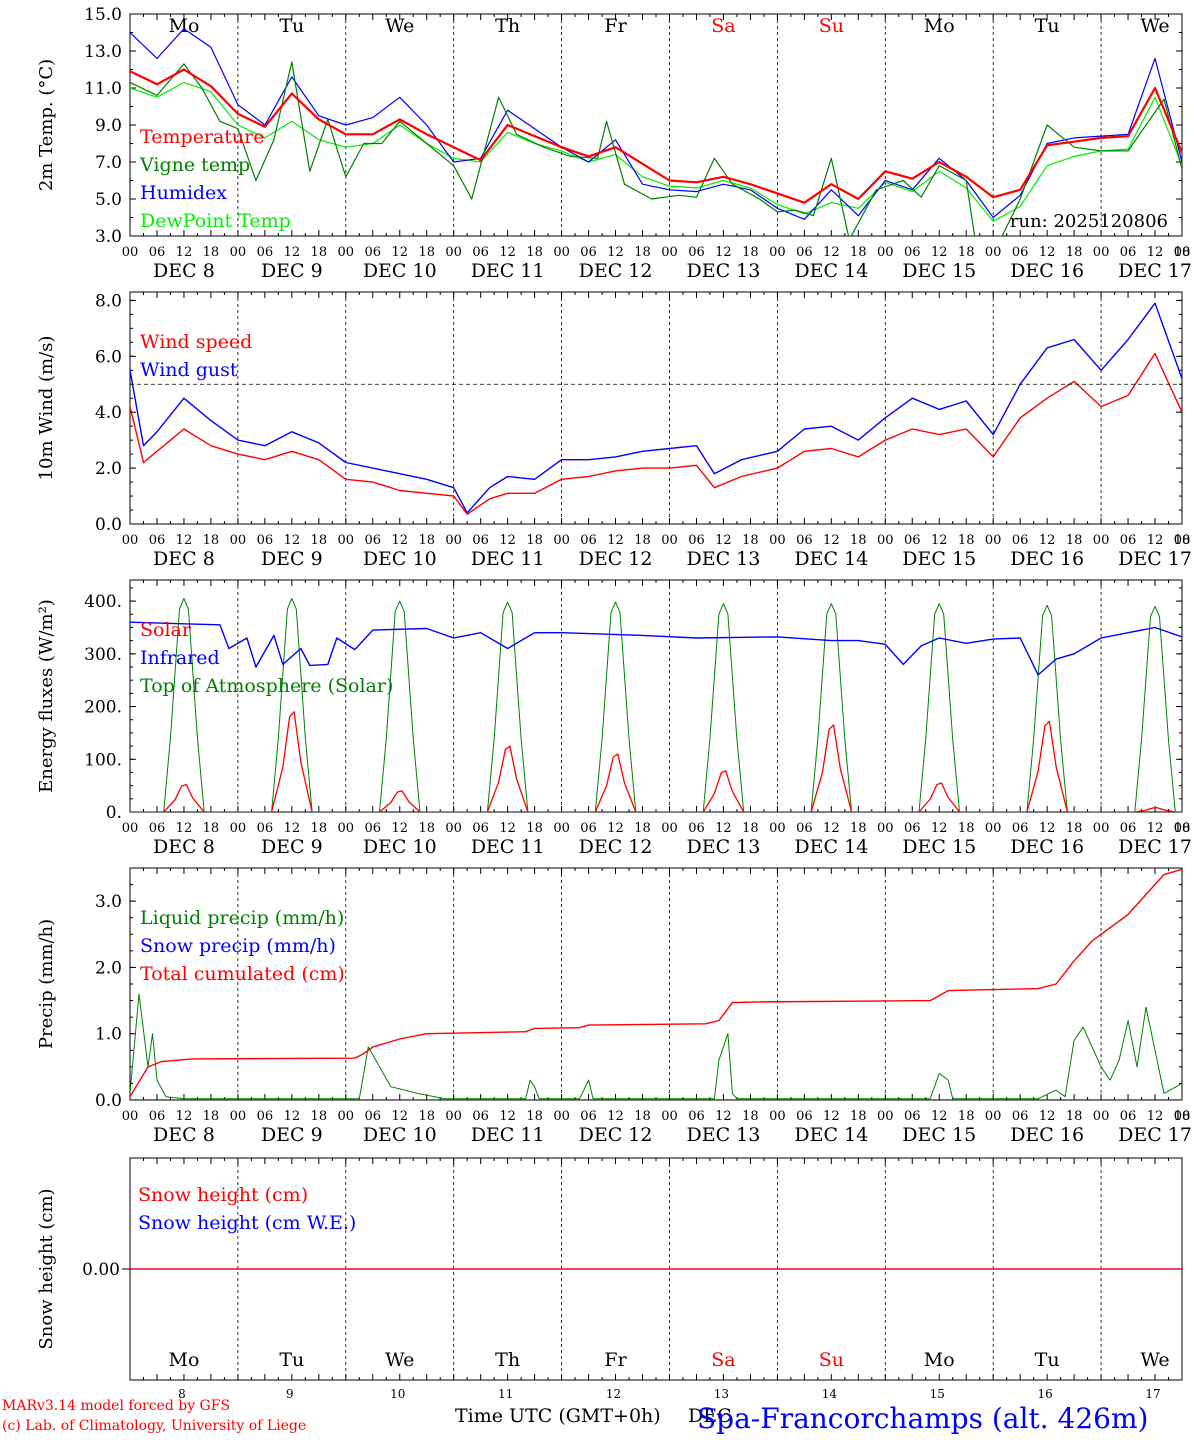 The height and width of the screenshot is (1440, 1194). I want to click on series-line-solar, so click(656, 761).